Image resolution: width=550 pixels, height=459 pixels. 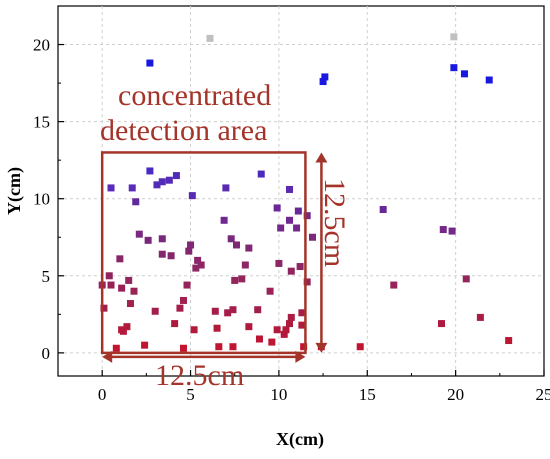 What do you see at coordinates (190, 394) in the screenshot?
I see `x-tick-label: 5` at bounding box center [190, 394].